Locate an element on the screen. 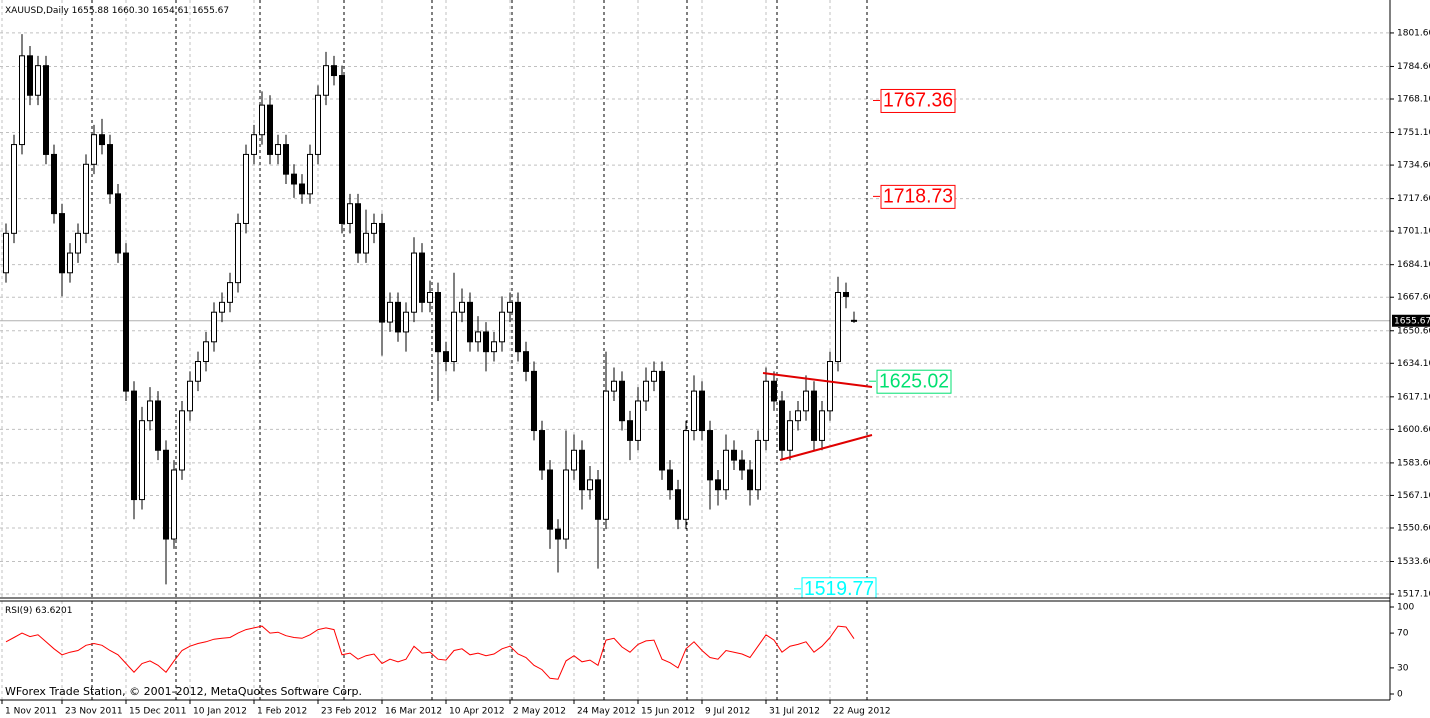  x-tick-label: 23 Nov 2011 is located at coordinates (94, 712).